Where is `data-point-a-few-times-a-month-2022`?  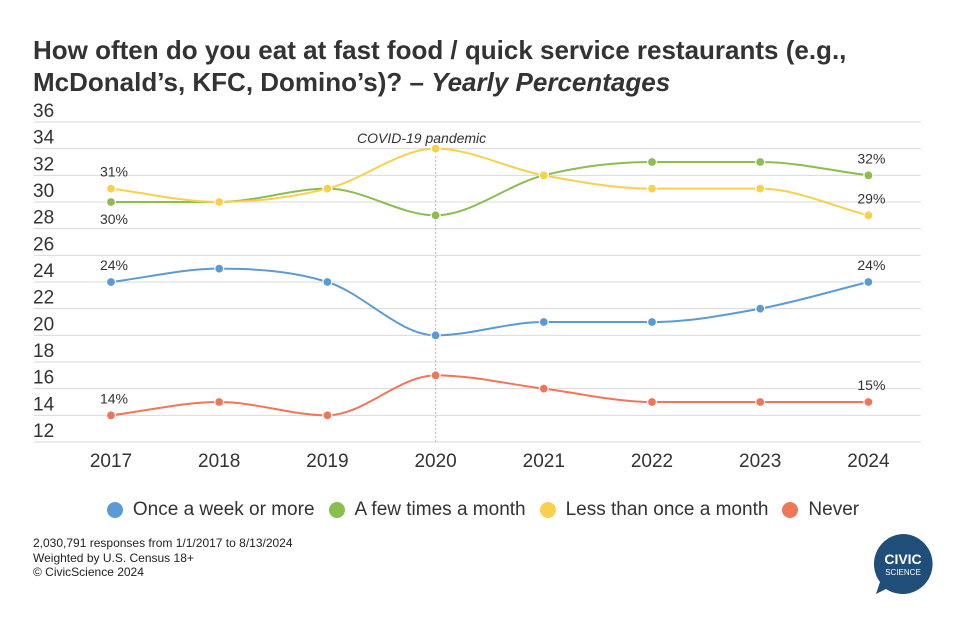 data-point-a-few-times-a-month-2022 is located at coordinates (652, 162).